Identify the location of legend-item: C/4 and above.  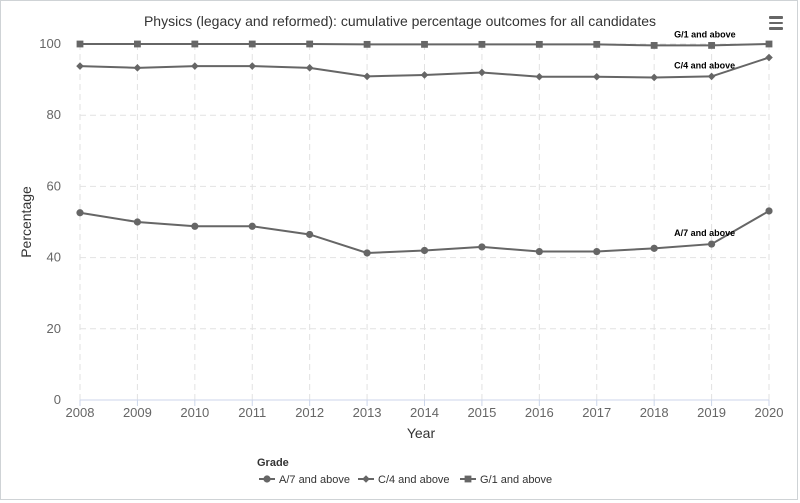
(404, 480).